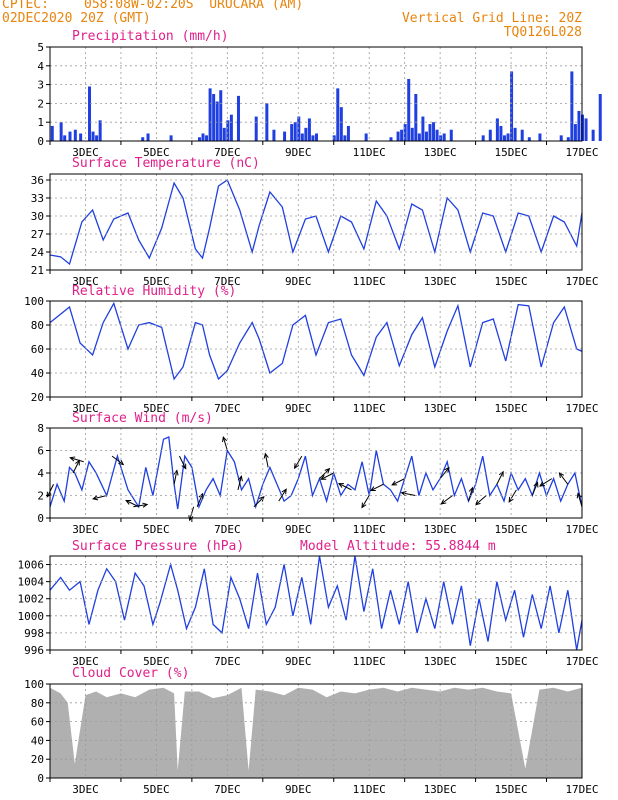 The image size is (618, 800). What do you see at coordinates (154, 291) in the screenshot?
I see `panel-title: Relative Humidity (%)` at bounding box center [154, 291].